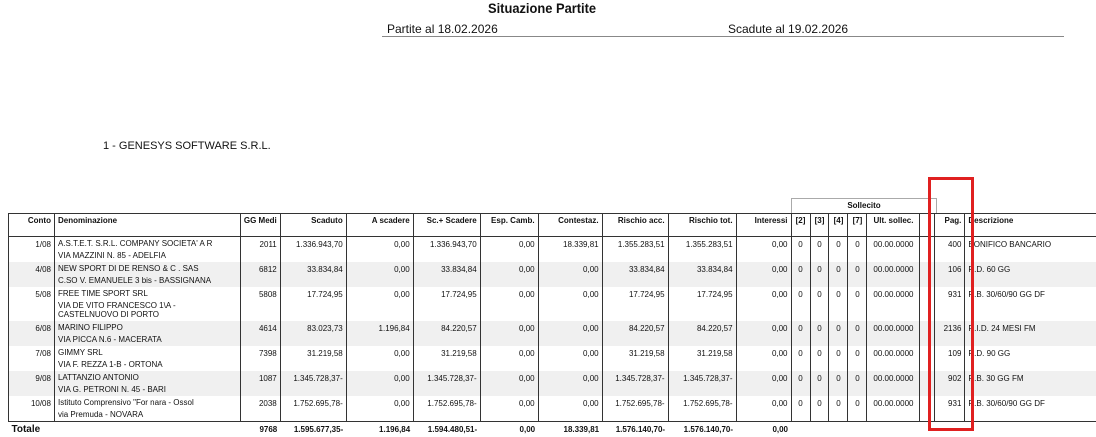  Describe the element at coordinates (313, 358) in the screenshot. I see `cell-scaduto: 31.219,58` at that location.